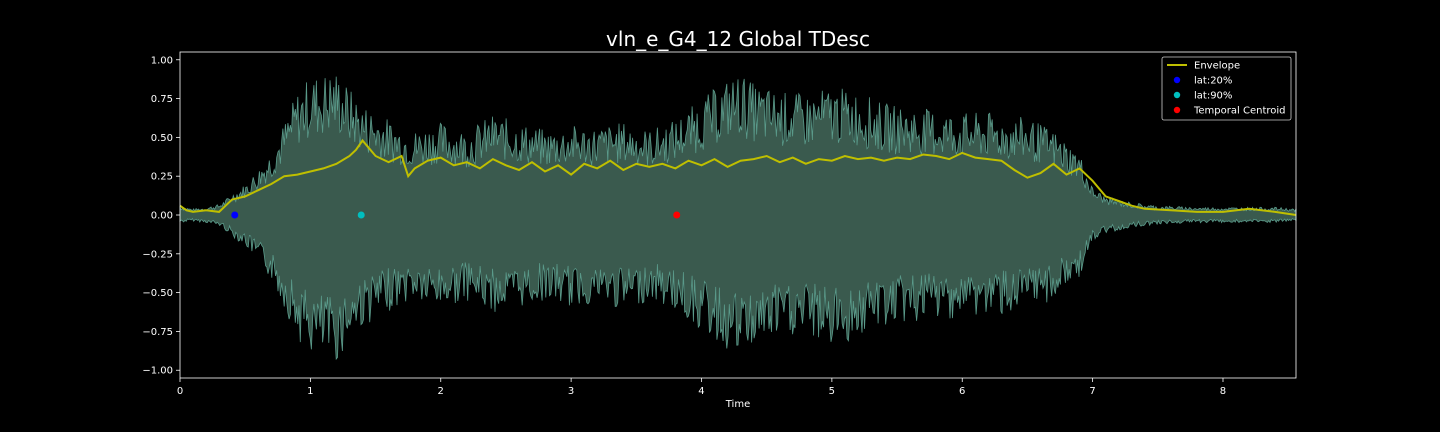 This screenshot has height=432, width=1440. Describe the element at coordinates (677, 215) in the screenshot. I see `marker-temporal-centroid` at that location.